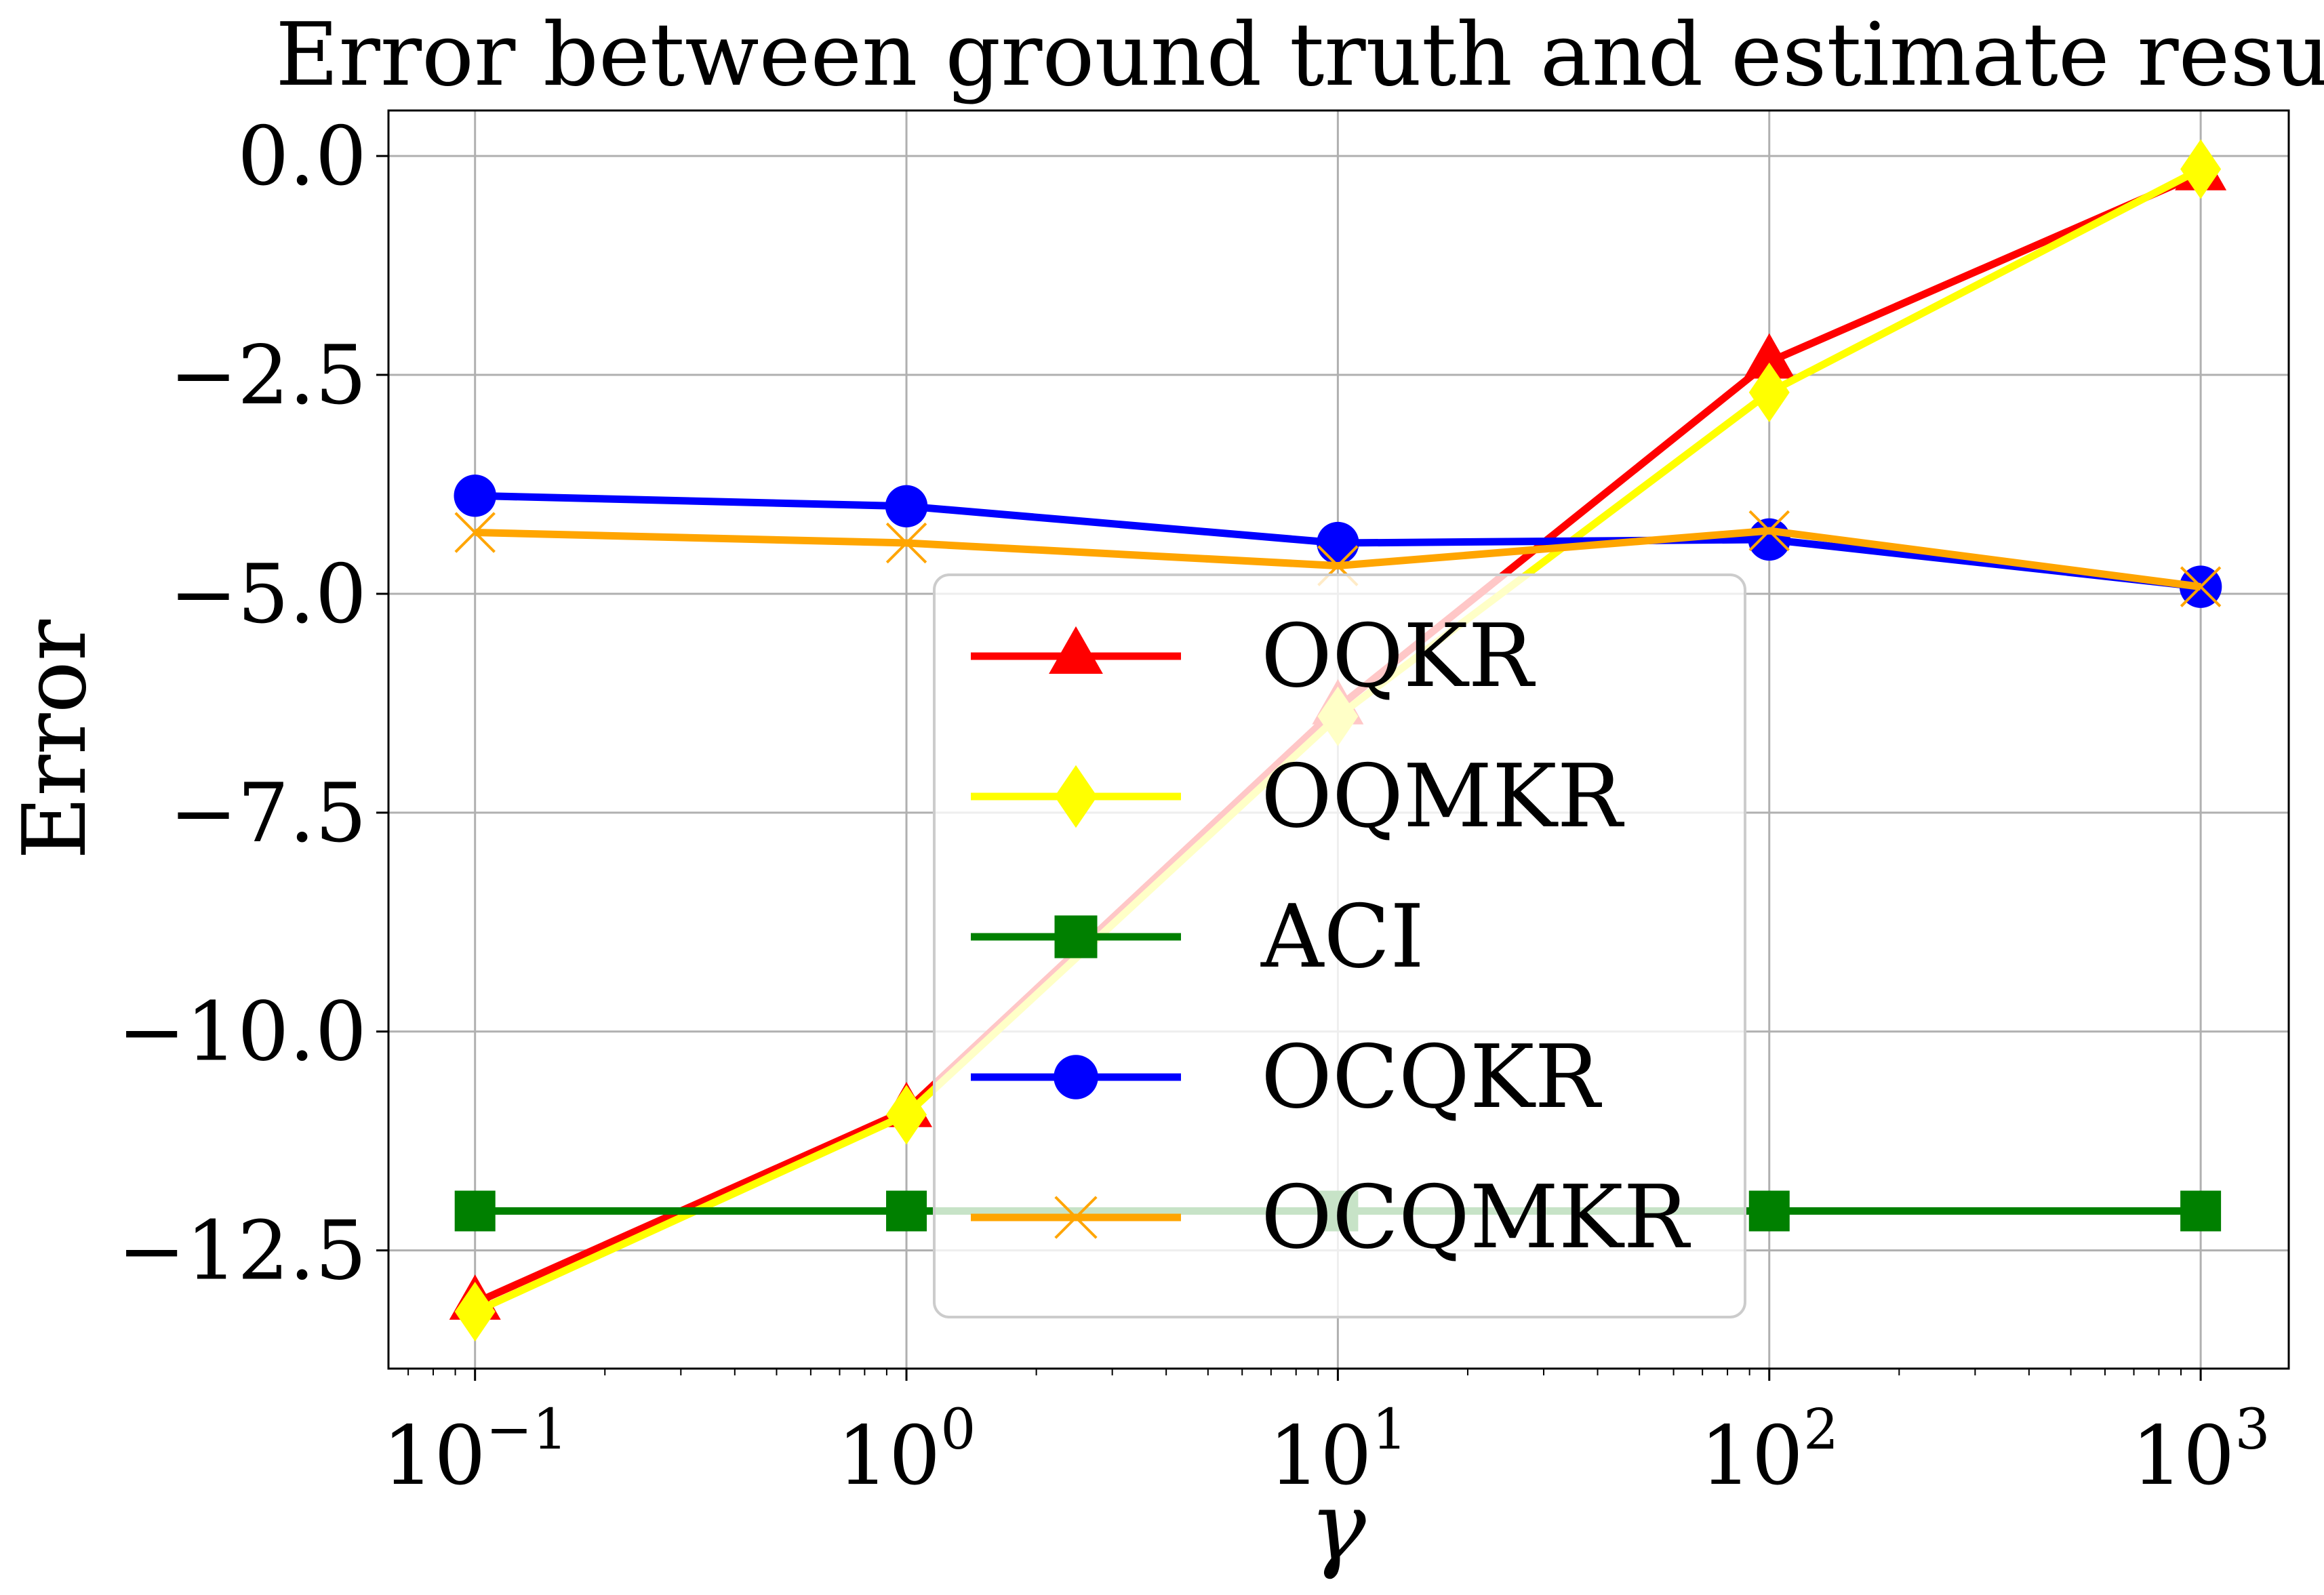 Image resolution: width=2324 pixels, height=1595 pixels. I want to click on legend-label: OCQMKR, so click(1476, 1217).